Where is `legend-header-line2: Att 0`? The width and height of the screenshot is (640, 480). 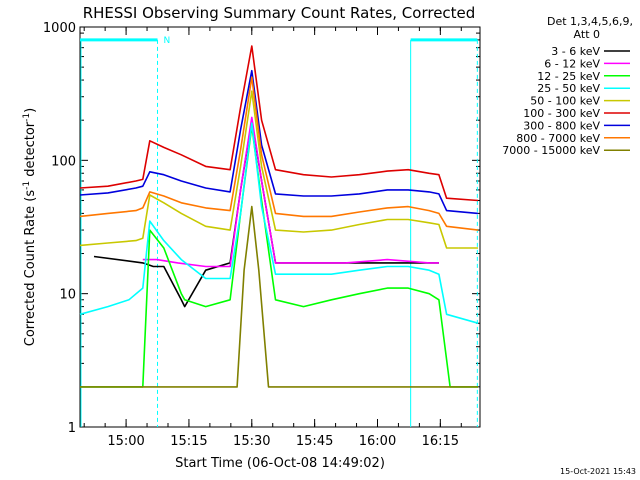 legend-header-line2: Att 0 is located at coordinates (587, 34).